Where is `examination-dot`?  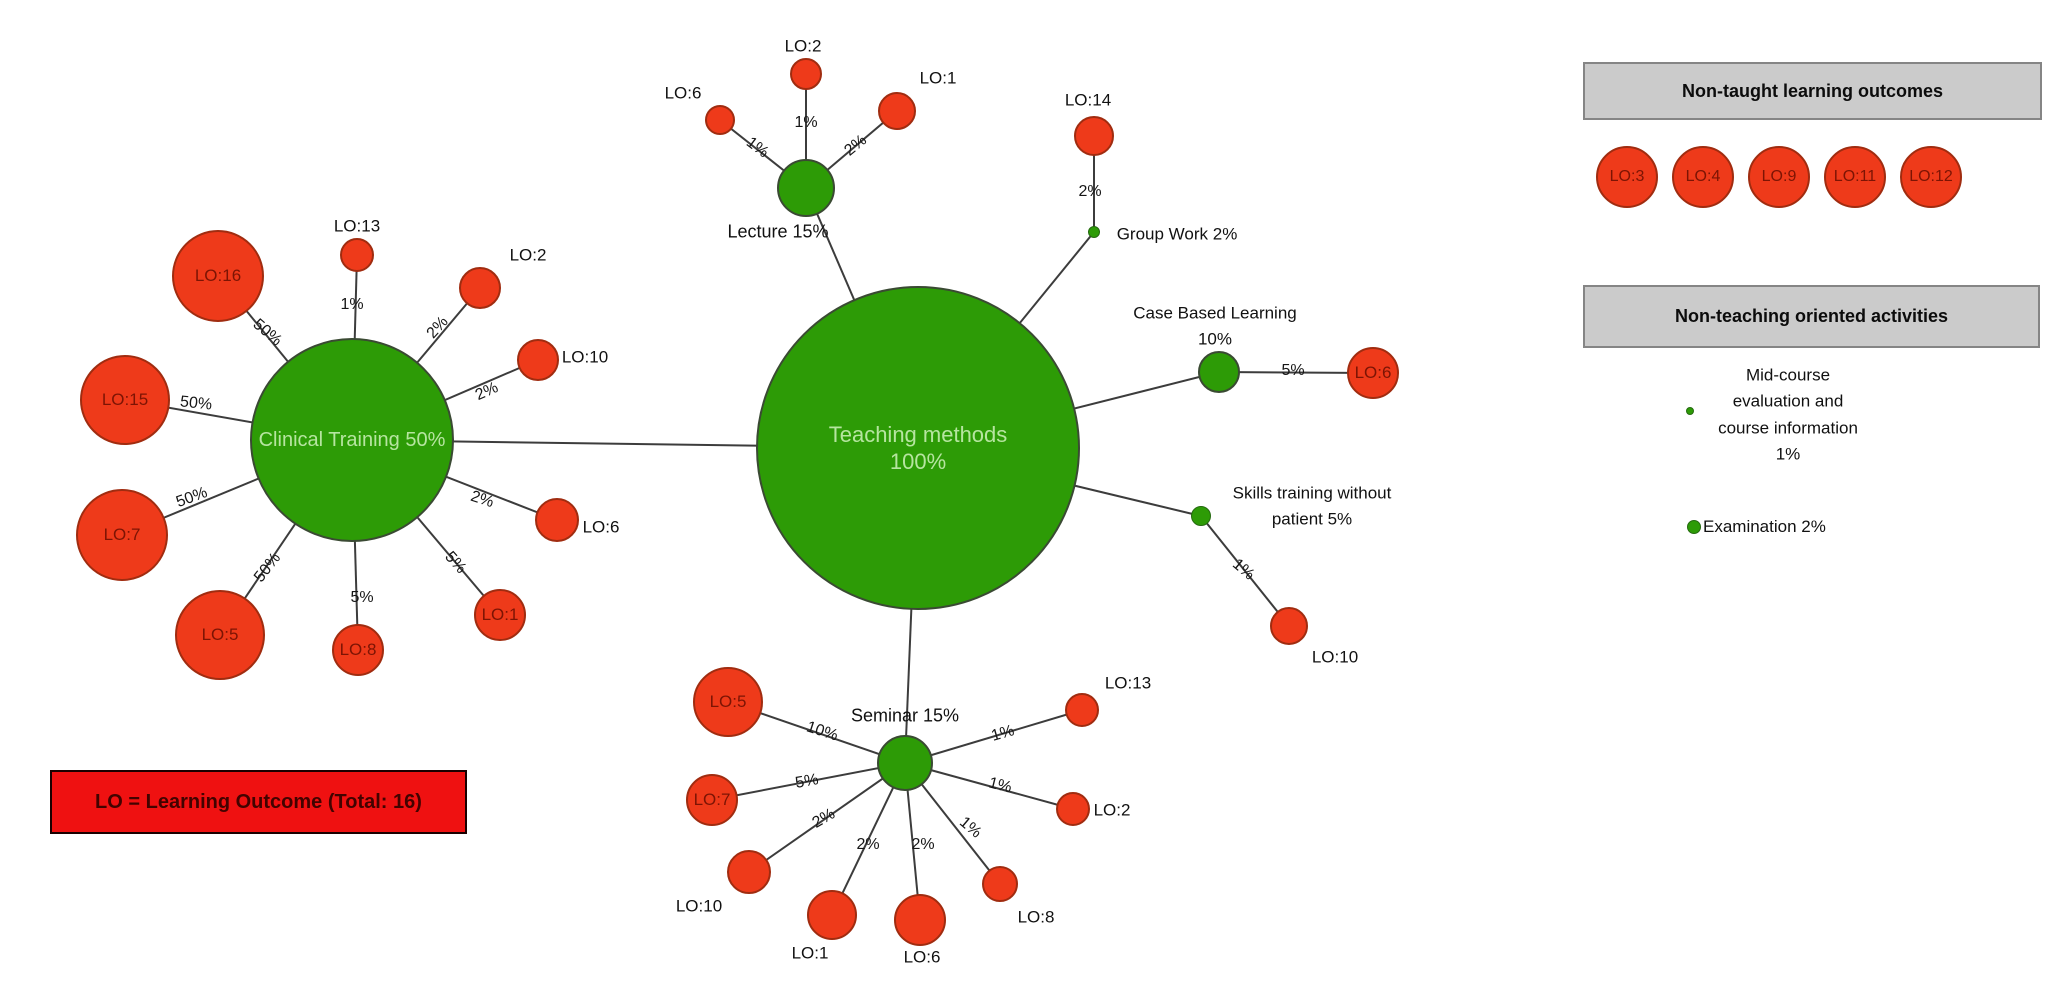
examination-dot is located at coordinates (1694, 527).